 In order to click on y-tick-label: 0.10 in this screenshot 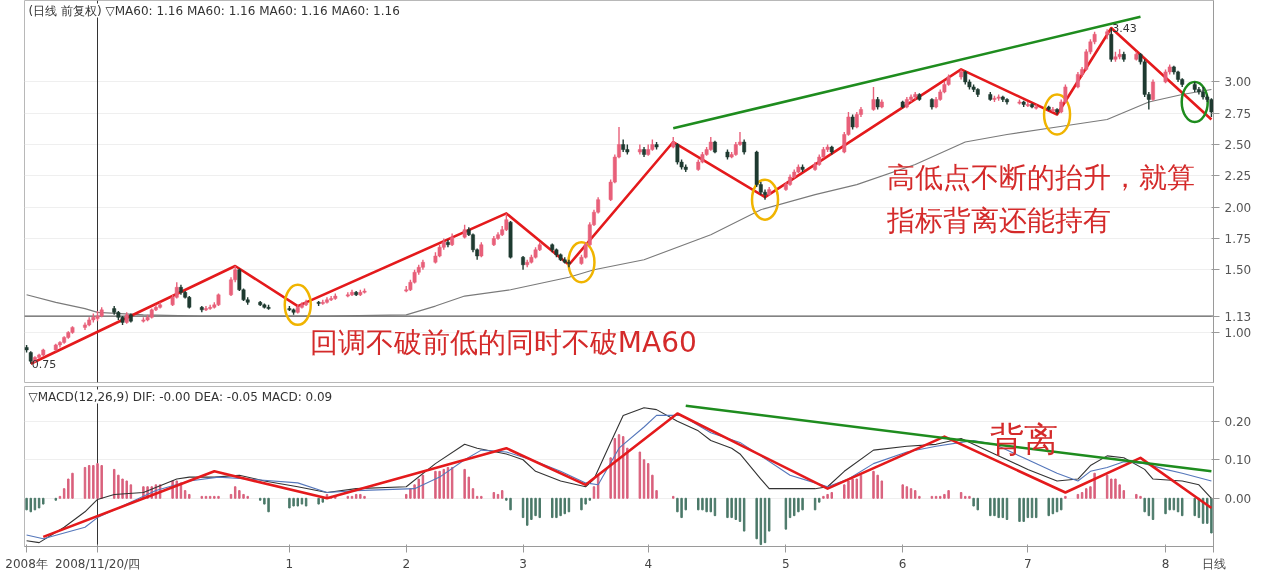, I will do `click(1238, 460)`.